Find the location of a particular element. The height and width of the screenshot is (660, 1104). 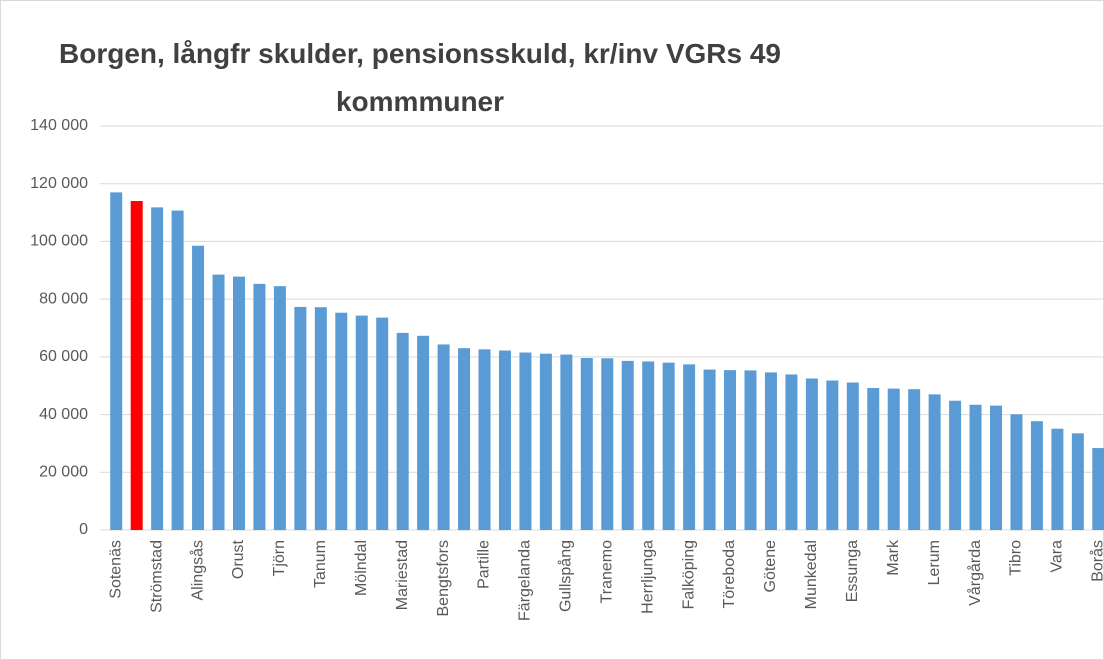

x-tick-label: Tjörn is located at coordinates (279, 558).